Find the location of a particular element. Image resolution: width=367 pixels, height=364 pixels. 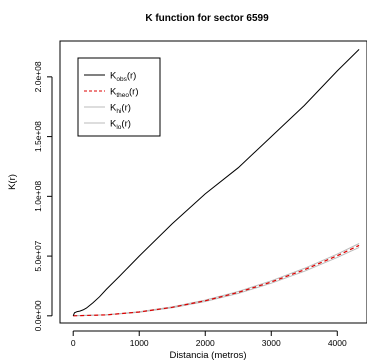

y-tick-label: 5.0e+07 is located at coordinates (38, 255).